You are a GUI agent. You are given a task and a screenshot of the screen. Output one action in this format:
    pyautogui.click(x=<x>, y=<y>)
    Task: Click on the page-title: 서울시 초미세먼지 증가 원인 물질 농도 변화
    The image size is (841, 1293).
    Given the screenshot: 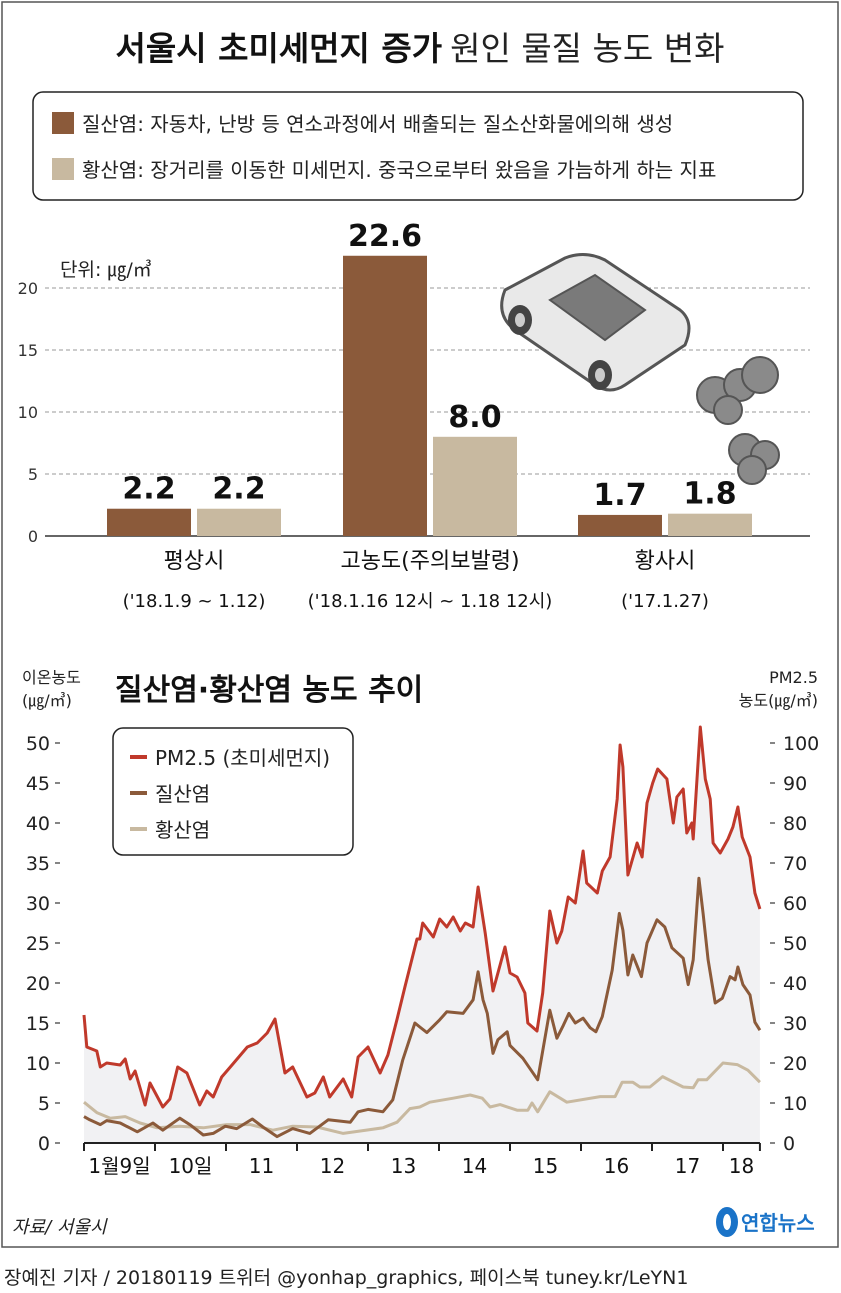 What is the action you would take?
    pyautogui.click(x=420, y=48)
    